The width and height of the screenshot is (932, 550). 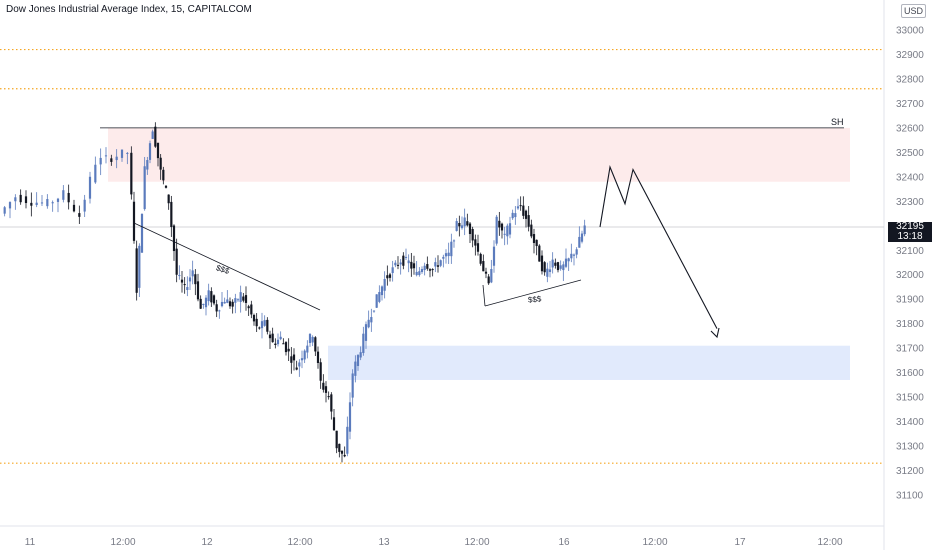 I want to click on x-tick-label: 17, so click(x=740, y=542).